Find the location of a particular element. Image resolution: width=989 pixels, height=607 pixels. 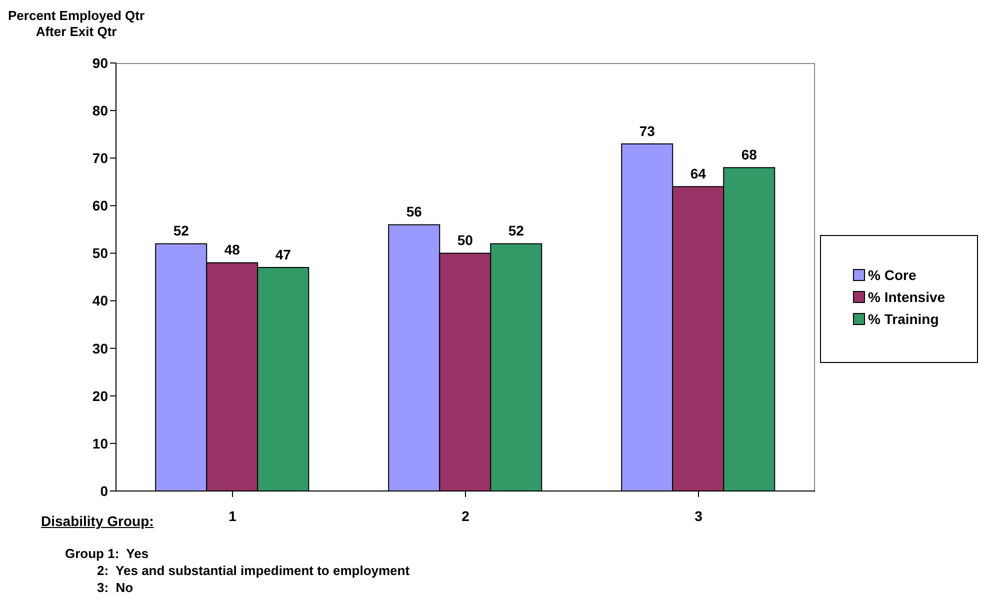

y-tick-label: 60 is located at coordinates (100, 206).